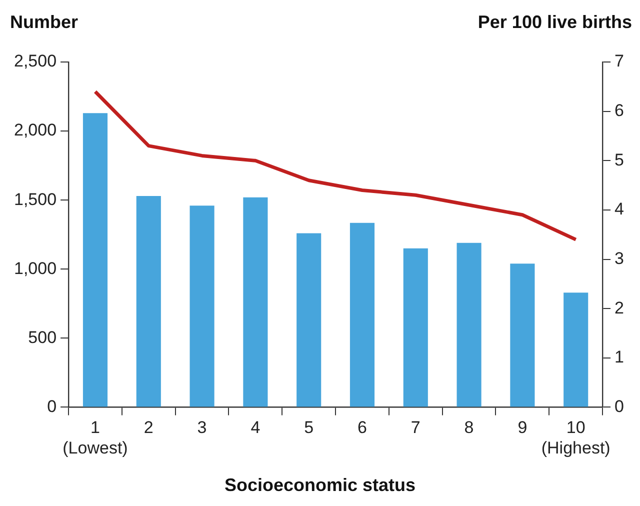 This screenshot has height=506, width=640. What do you see at coordinates (35, 130) in the screenshot?
I see `y-tick-label: 2,000` at bounding box center [35, 130].